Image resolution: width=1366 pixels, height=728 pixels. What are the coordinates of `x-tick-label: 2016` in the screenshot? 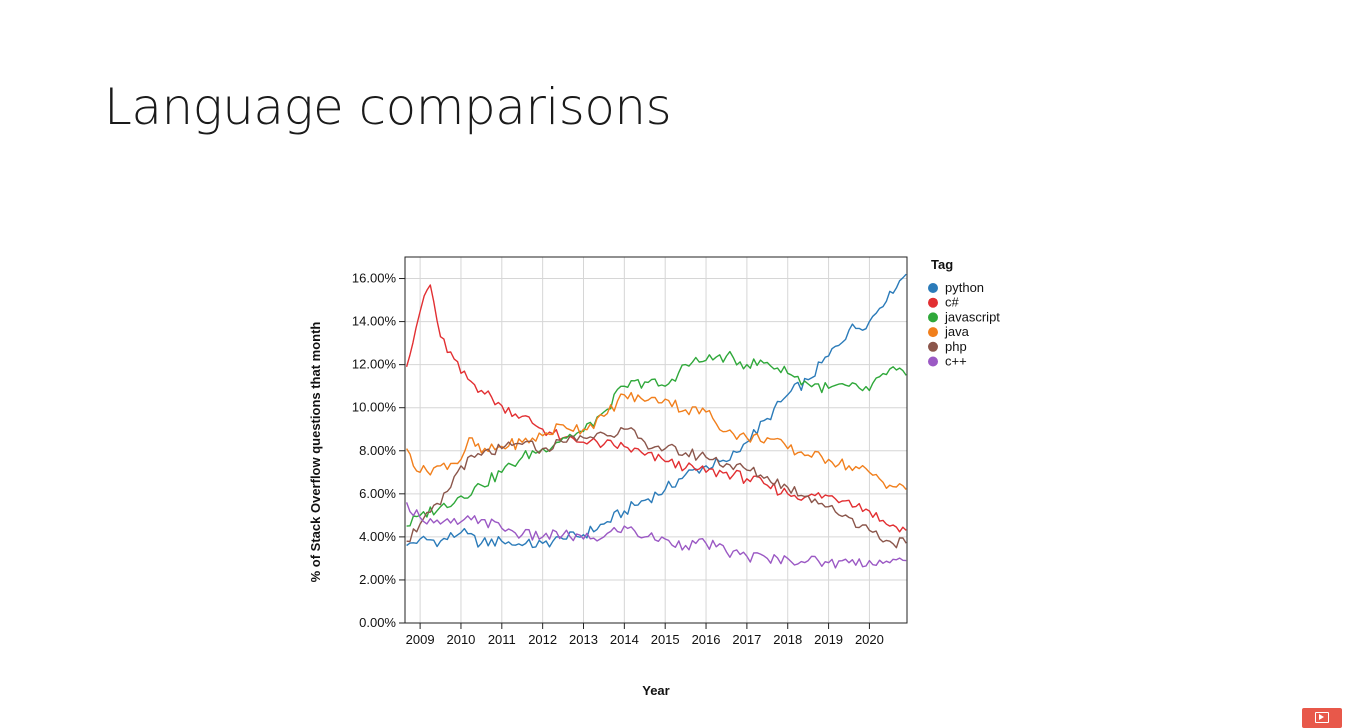 It's located at (706, 639).